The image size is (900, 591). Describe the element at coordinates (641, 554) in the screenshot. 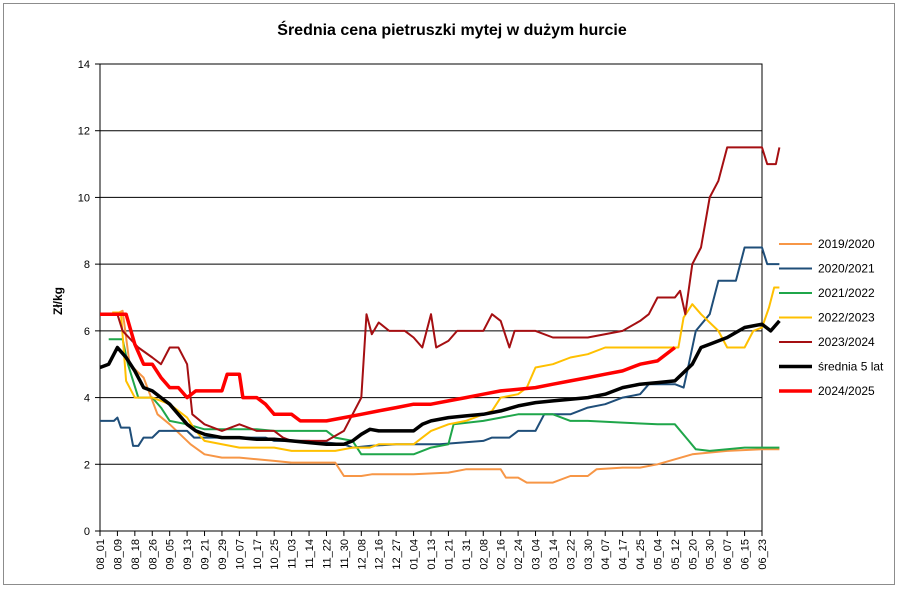

I see `x-tick-label: 04_25` at that location.